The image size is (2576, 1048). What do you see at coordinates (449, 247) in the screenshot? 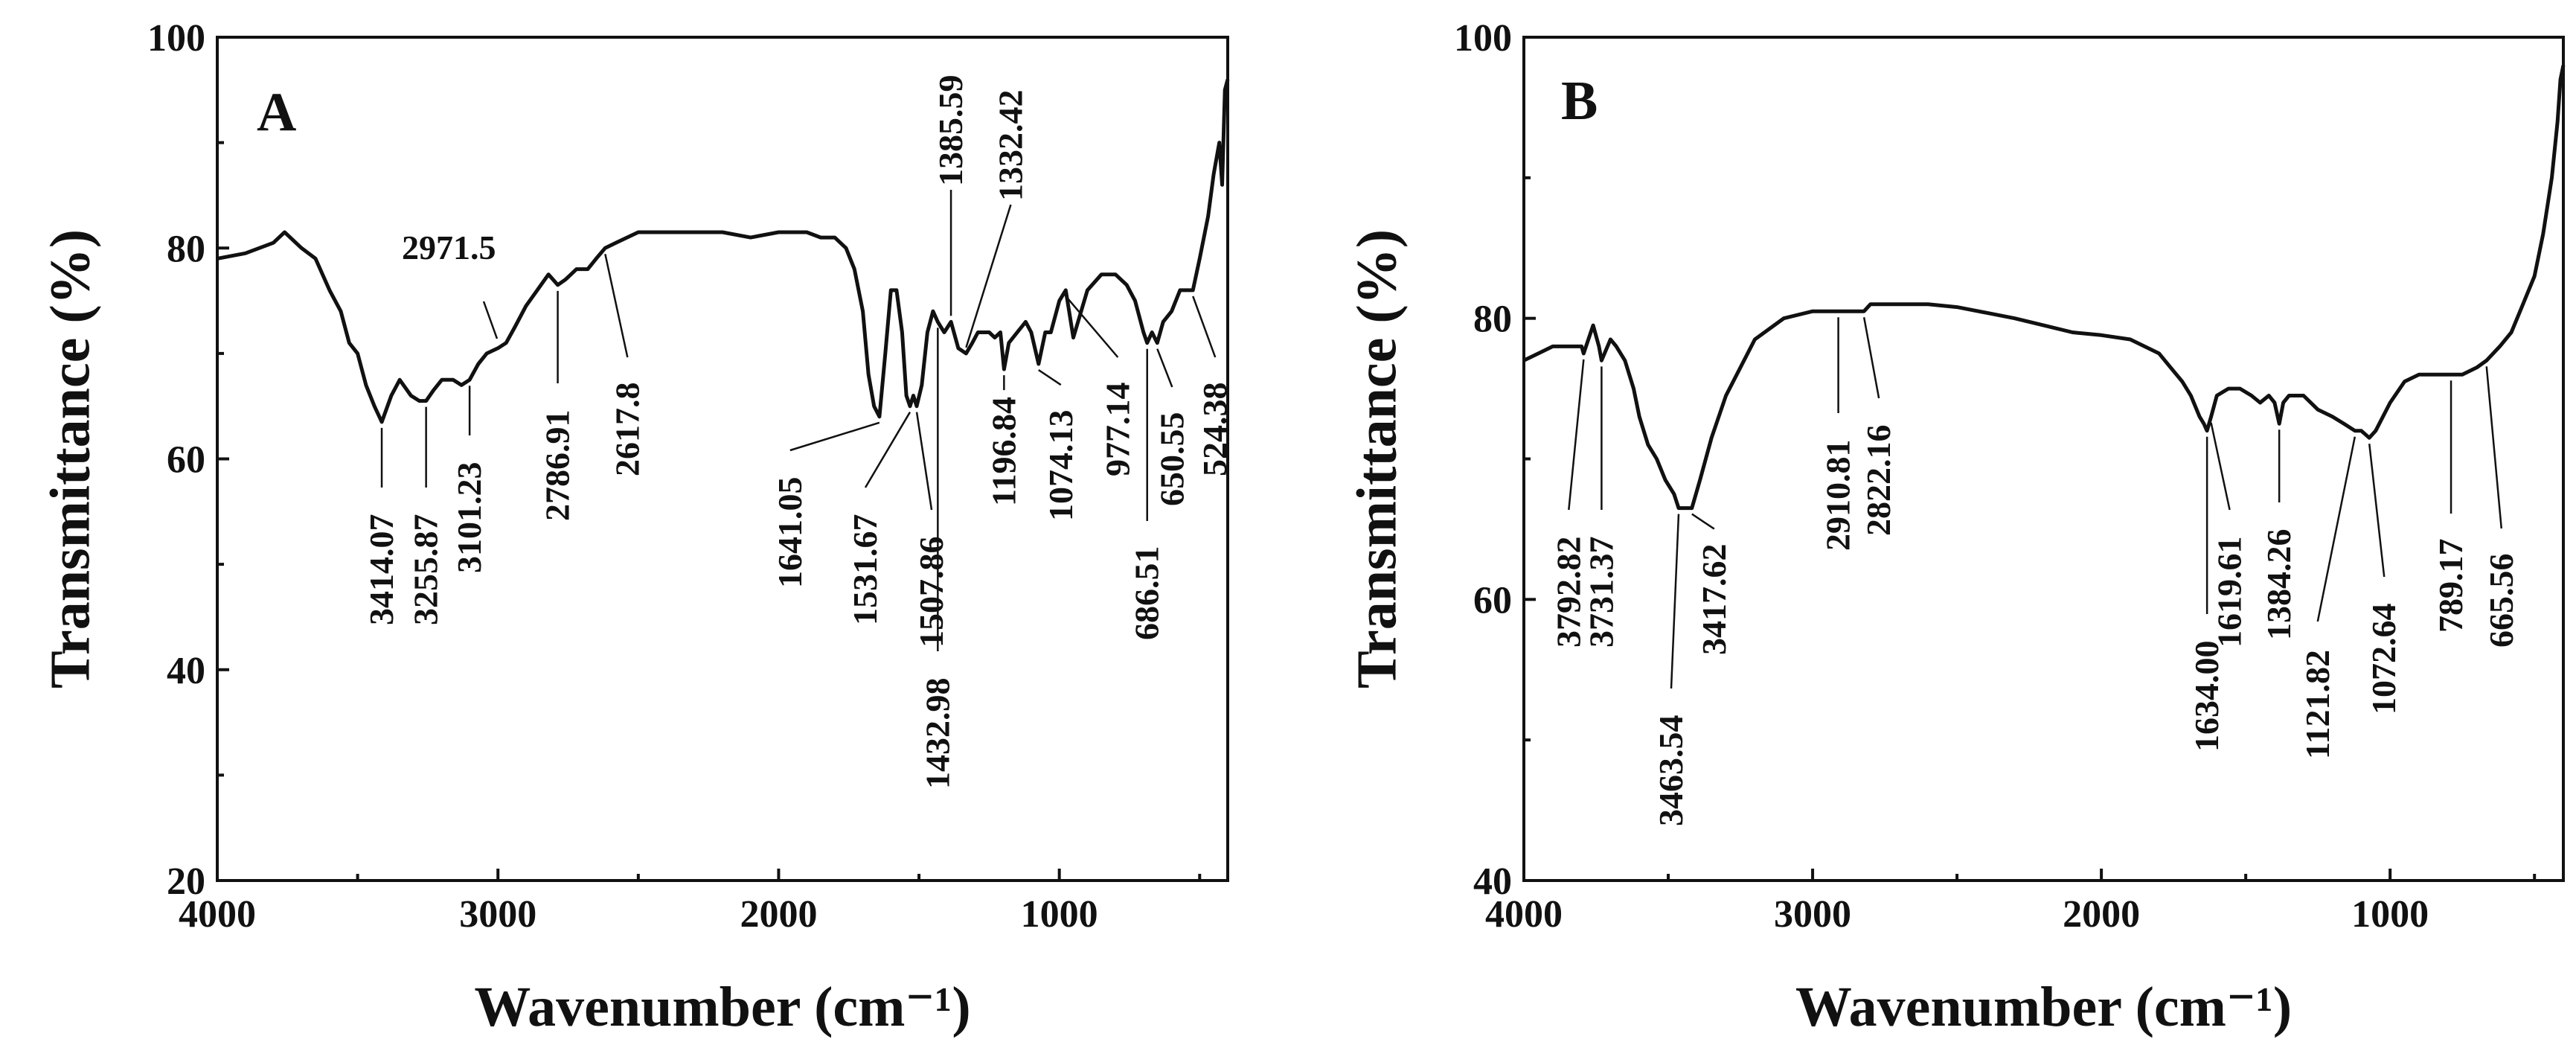
I see `peak-label: 2971.5` at bounding box center [449, 247].